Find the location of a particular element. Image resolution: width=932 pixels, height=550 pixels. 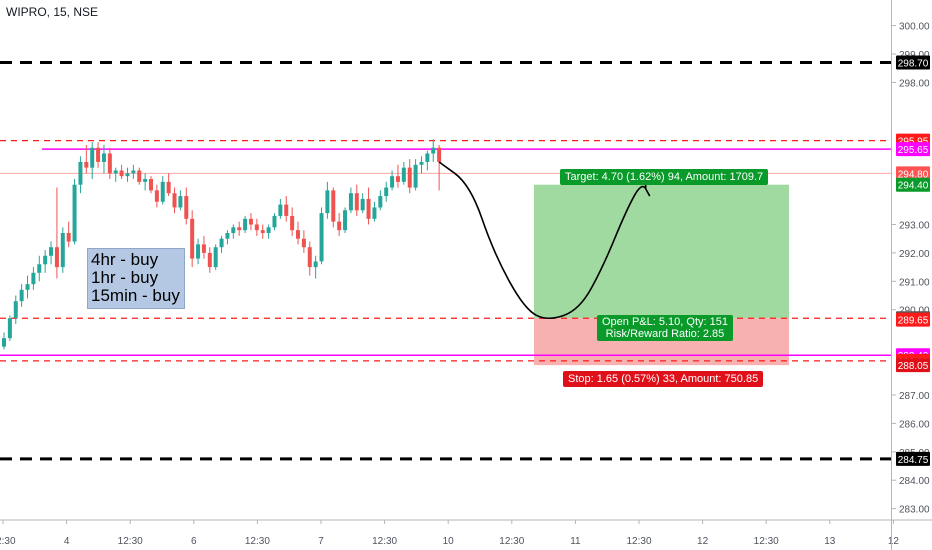

x-tick-label: 6 is located at coordinates (194, 541).